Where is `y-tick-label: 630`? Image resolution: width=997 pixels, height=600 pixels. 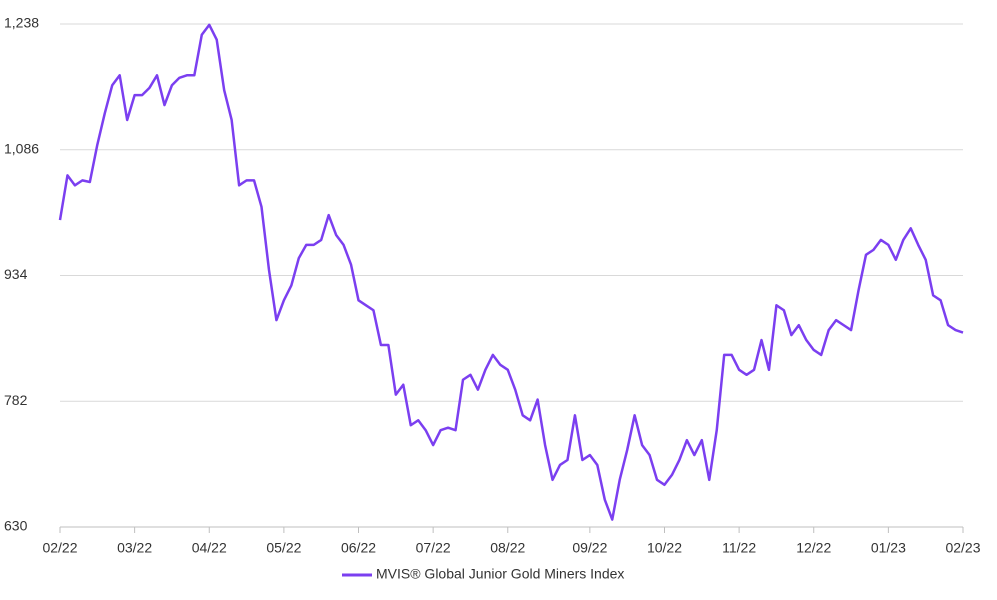
y-tick-label: 630 is located at coordinates (16, 526).